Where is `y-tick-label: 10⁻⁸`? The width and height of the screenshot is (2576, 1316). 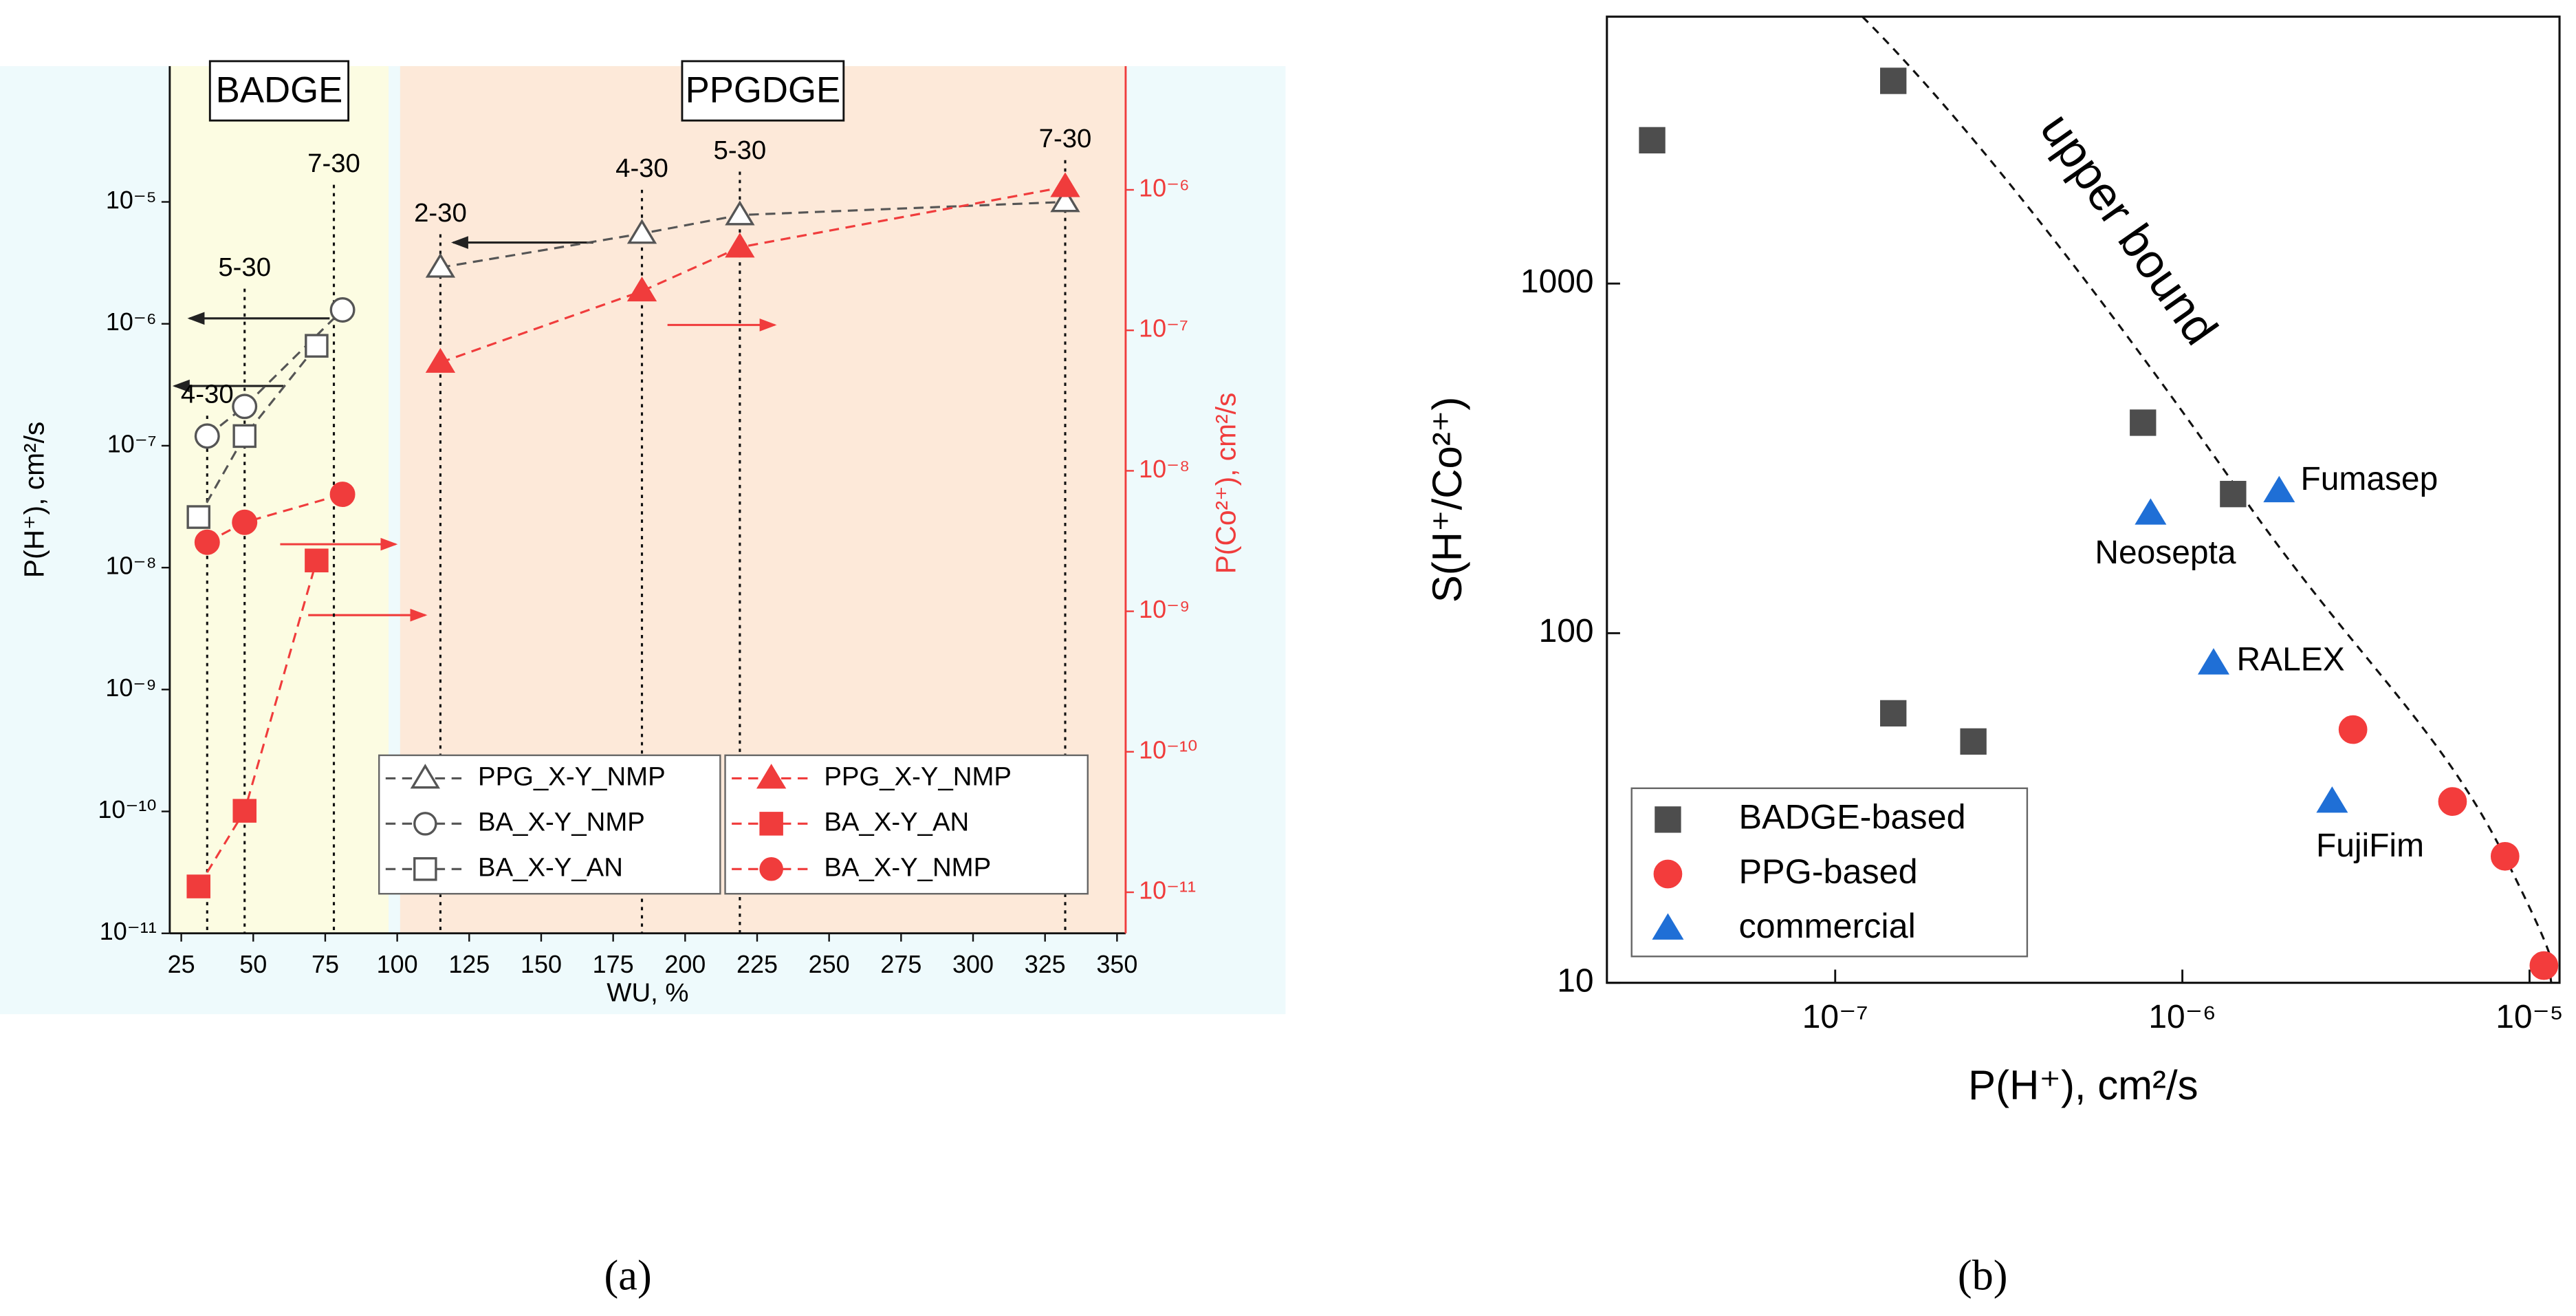 y-tick-label: 10⁻⁸ is located at coordinates (131, 566).